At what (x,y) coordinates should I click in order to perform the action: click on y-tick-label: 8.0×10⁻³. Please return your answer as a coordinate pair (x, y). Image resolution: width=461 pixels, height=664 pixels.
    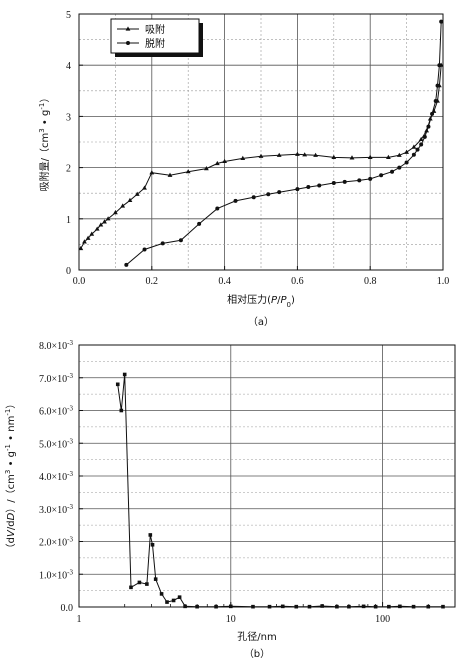
    Looking at the image, I should click on (56, 345).